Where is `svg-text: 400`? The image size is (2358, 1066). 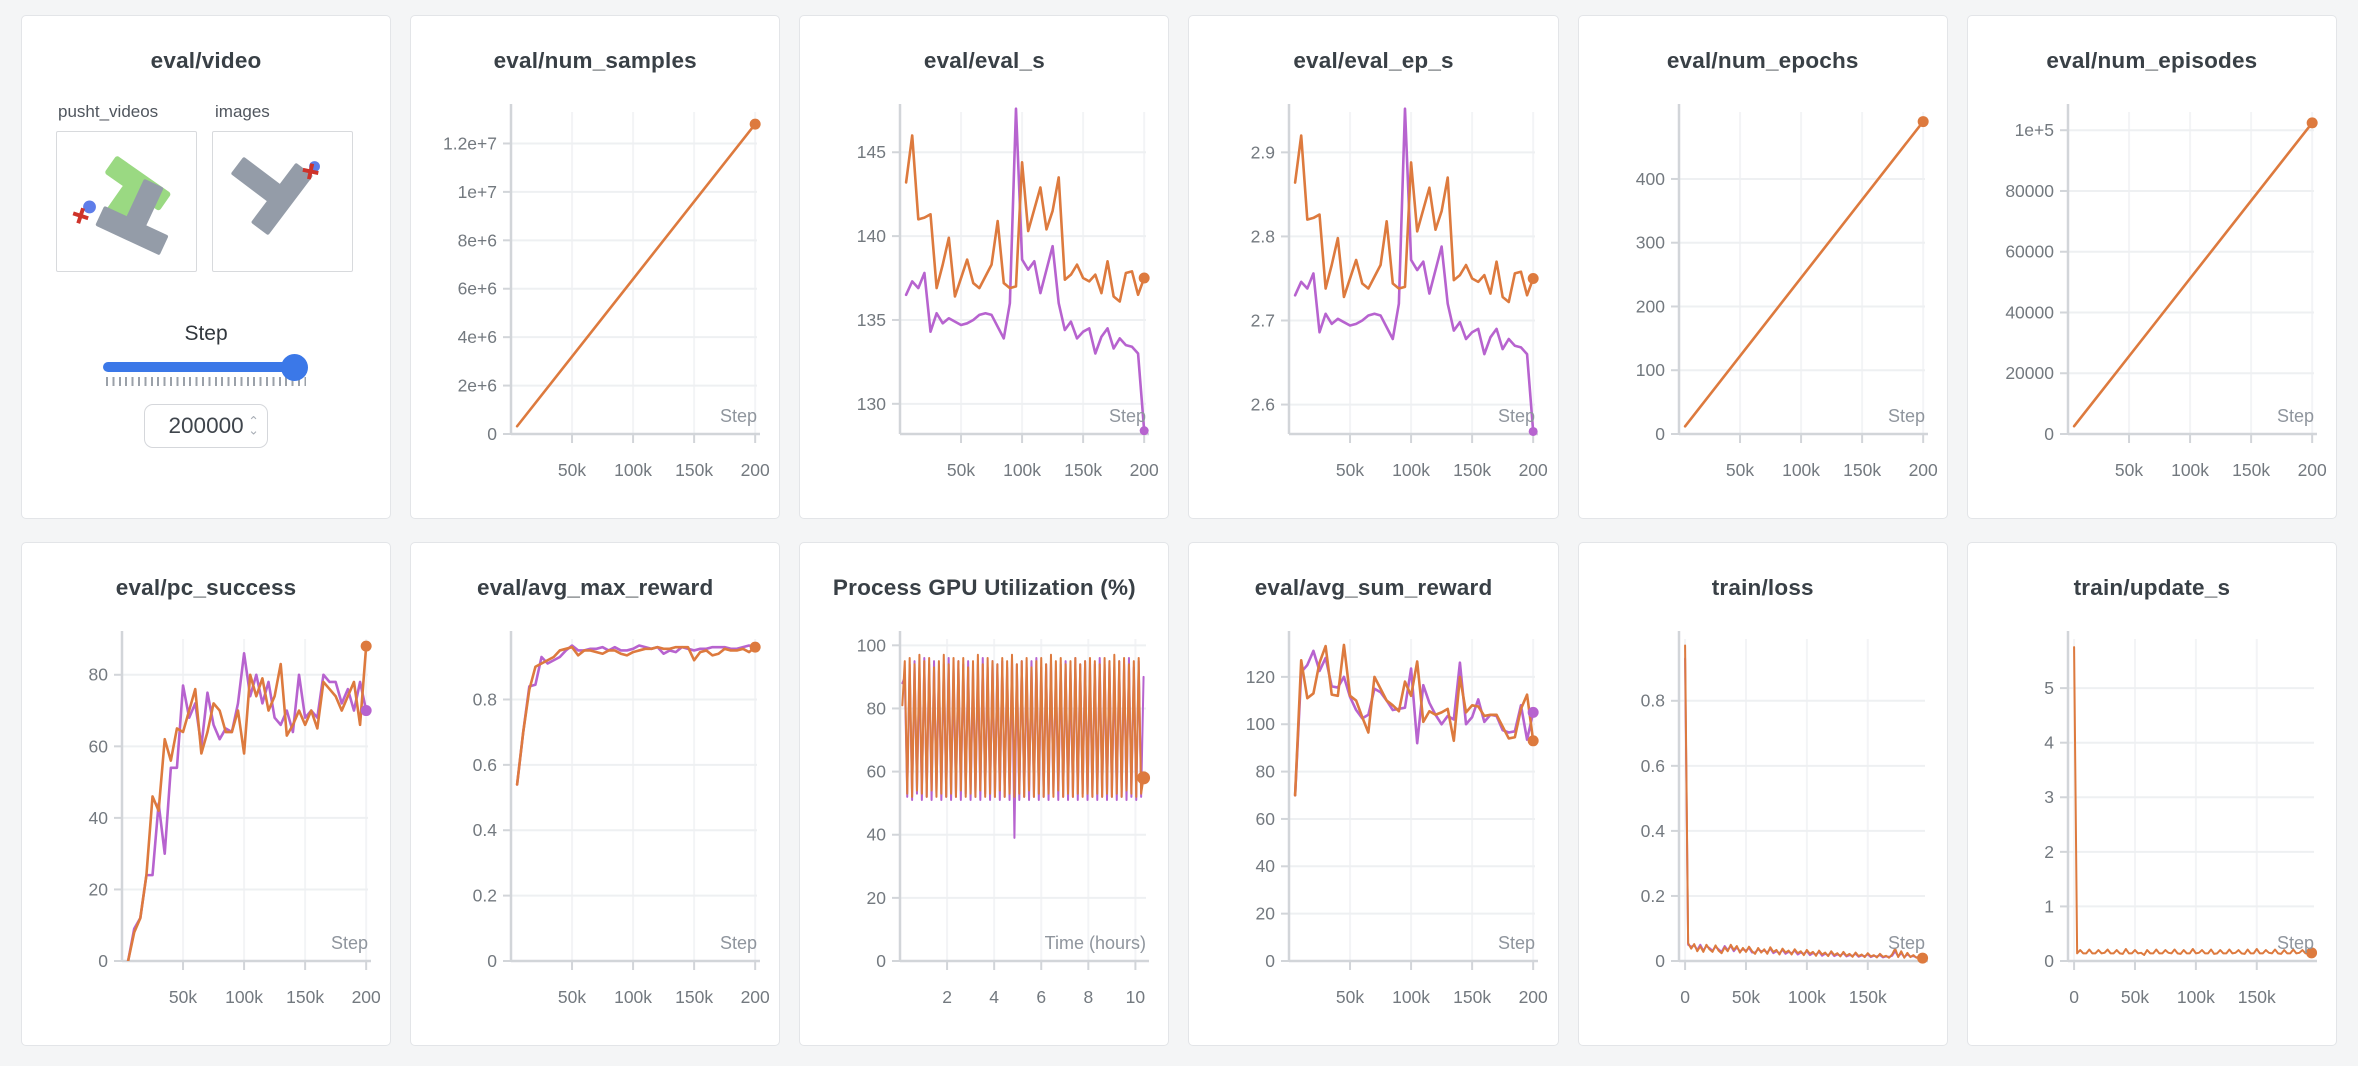
svg-text: 400 is located at coordinates (1649, 179).